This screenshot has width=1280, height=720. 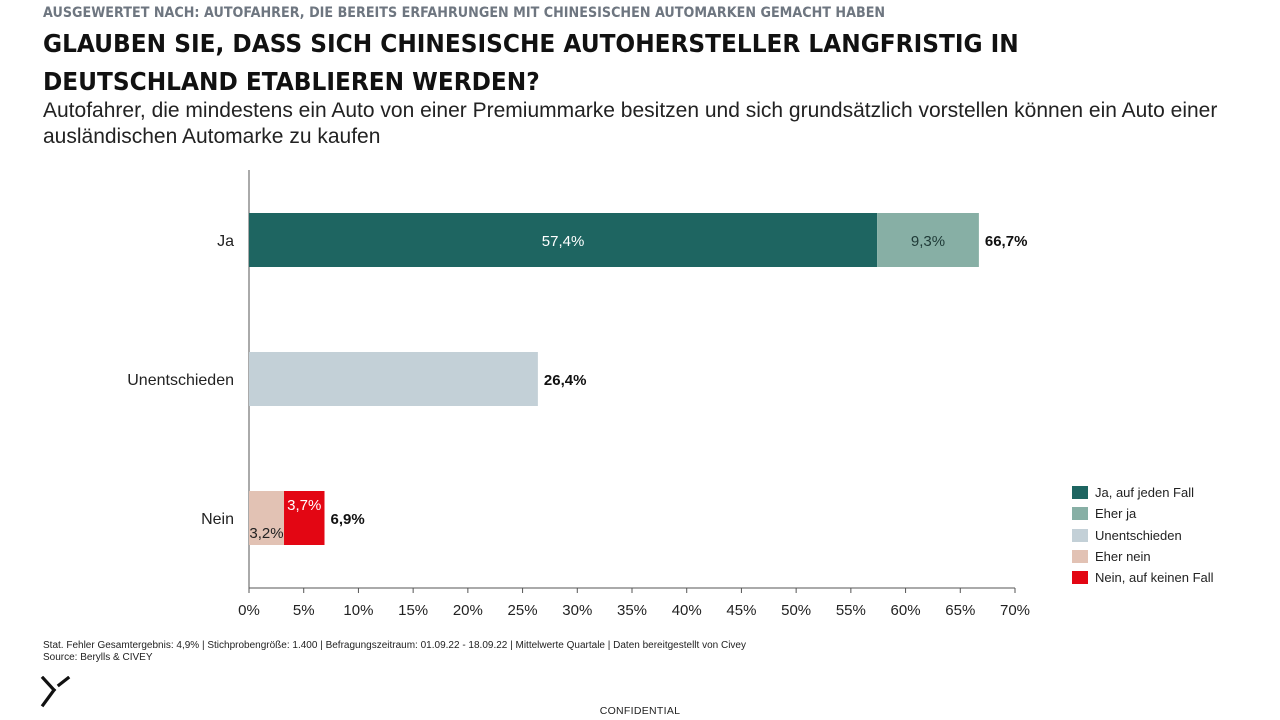 I want to click on segment-data-label: 57,4%, so click(x=563, y=241).